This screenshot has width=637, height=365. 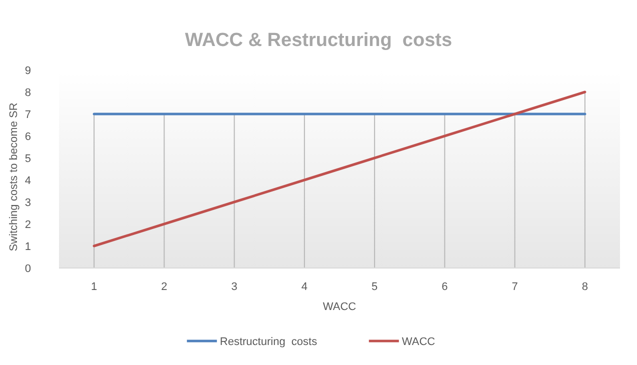 What do you see at coordinates (27, 137) in the screenshot?
I see `y-tick-label: 6` at bounding box center [27, 137].